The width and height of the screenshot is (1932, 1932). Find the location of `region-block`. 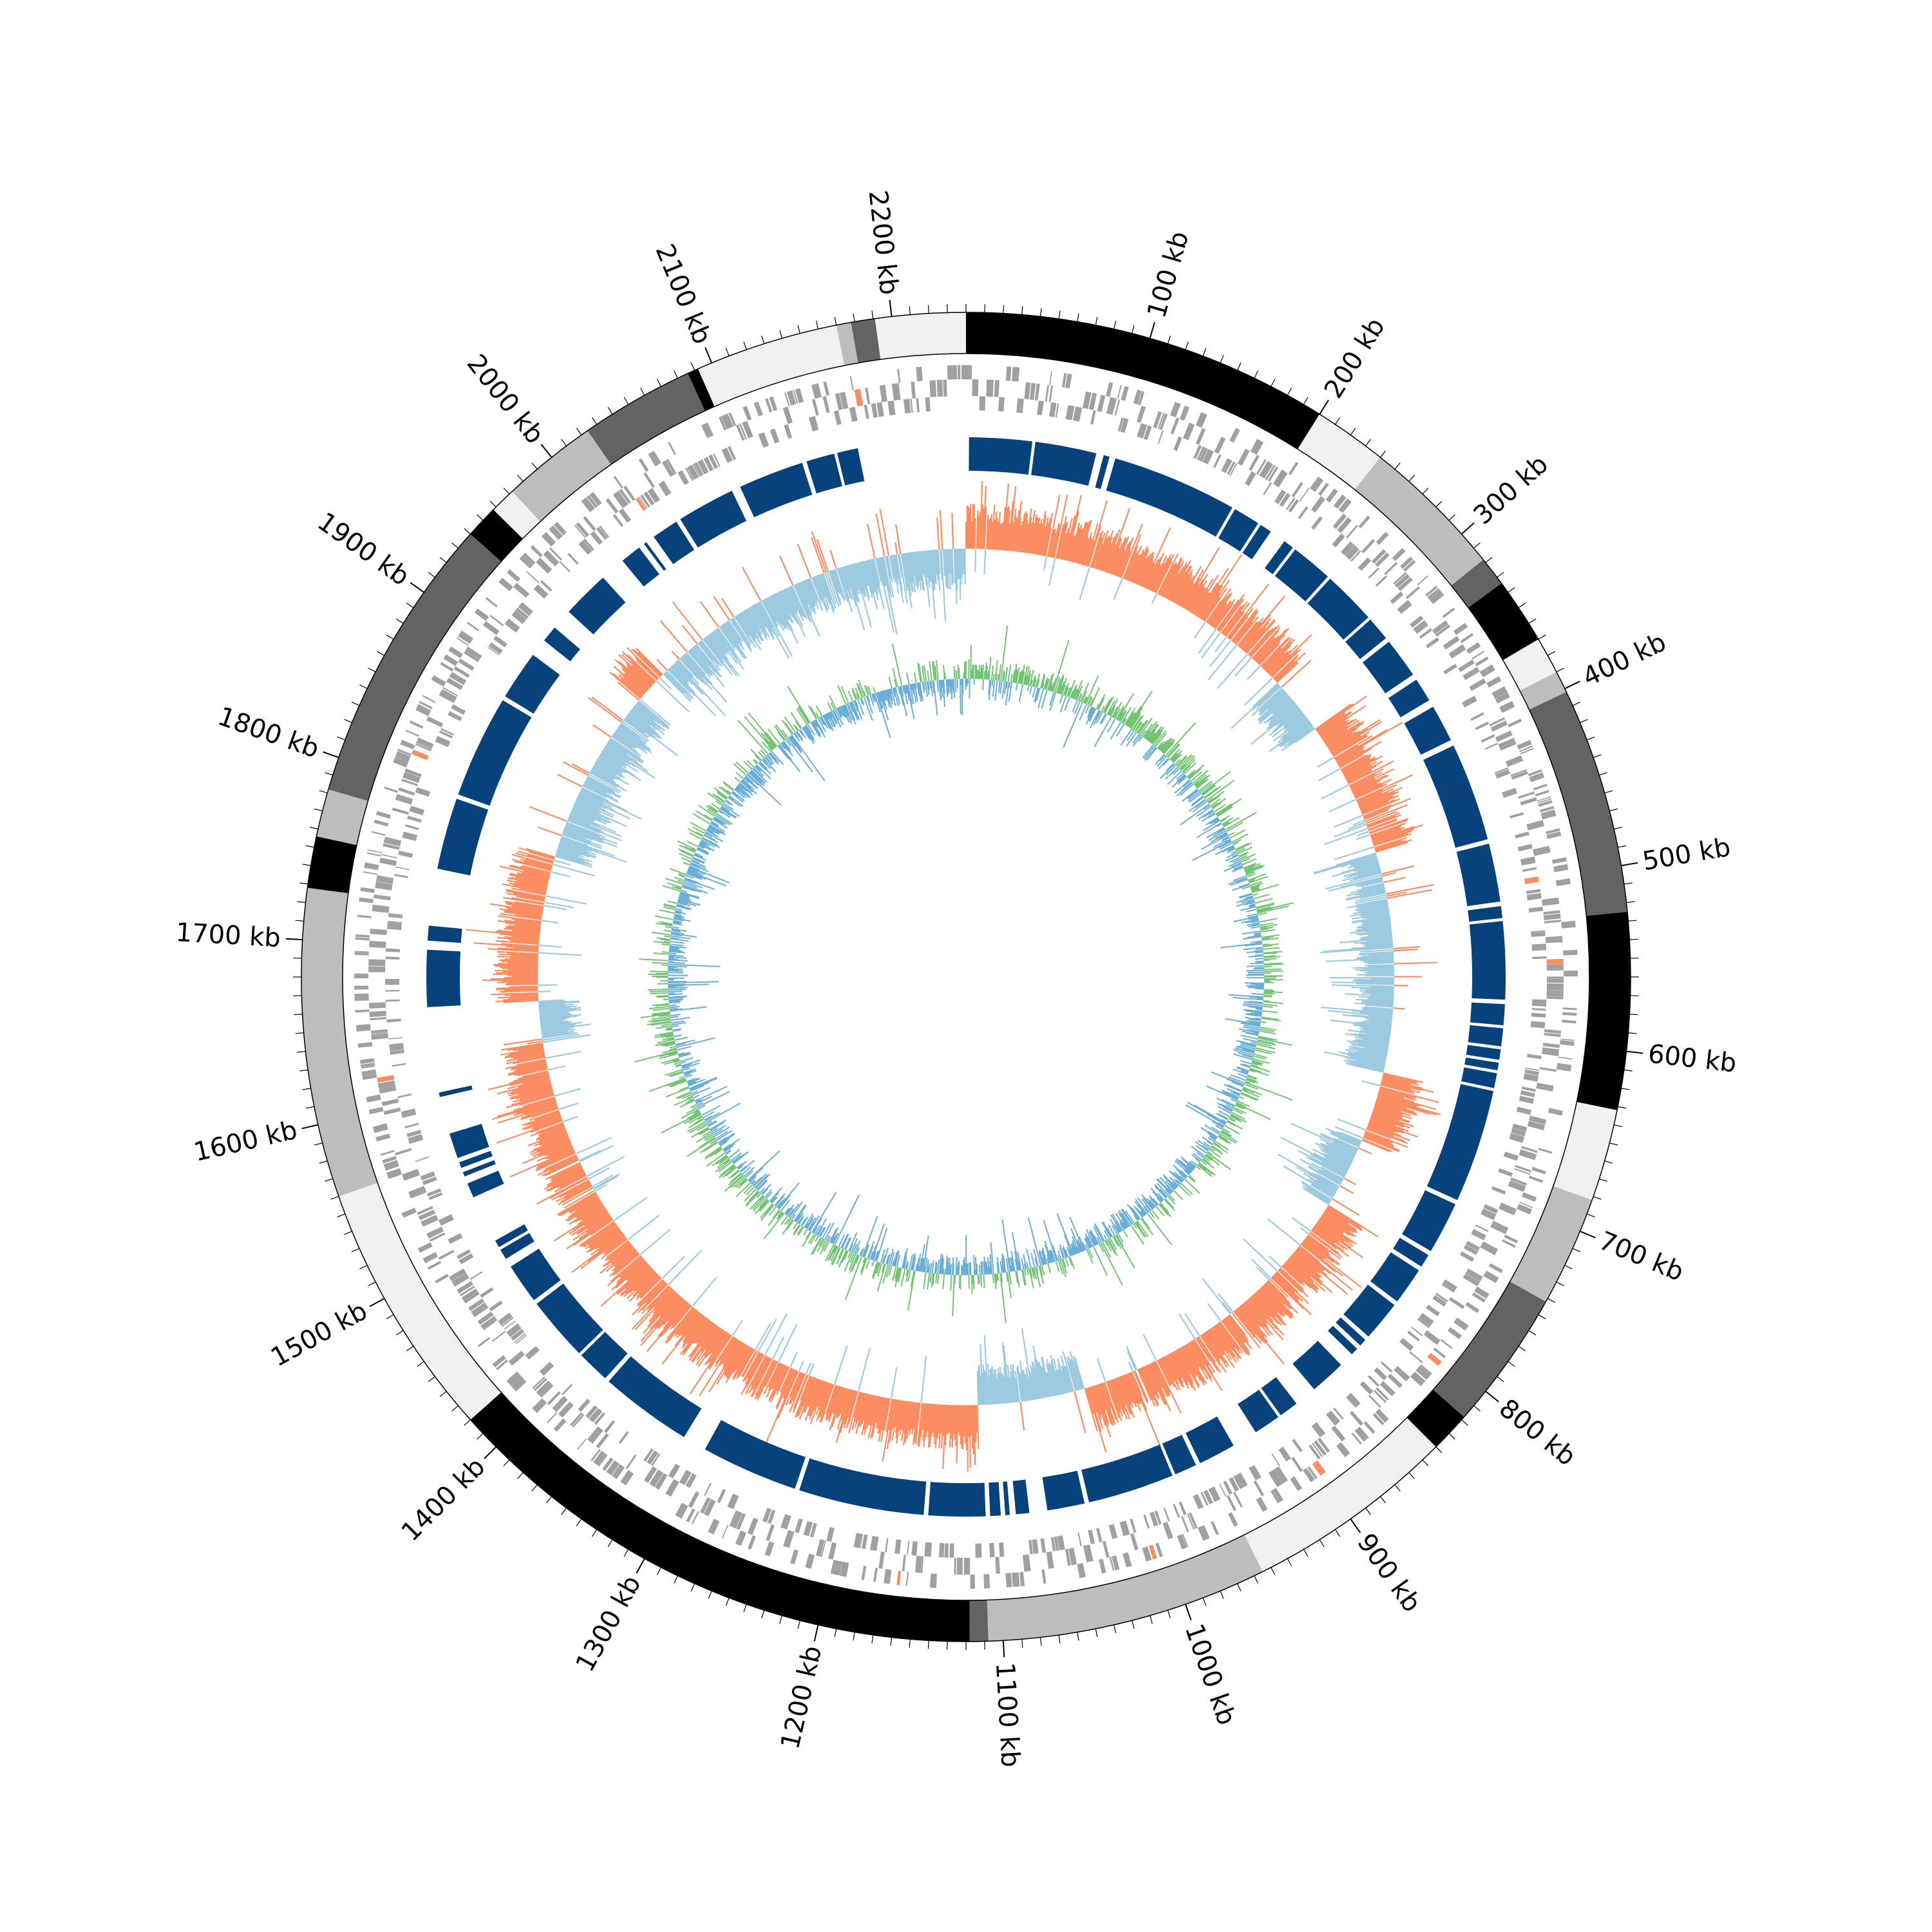

region-block is located at coordinates (1343, 1339).